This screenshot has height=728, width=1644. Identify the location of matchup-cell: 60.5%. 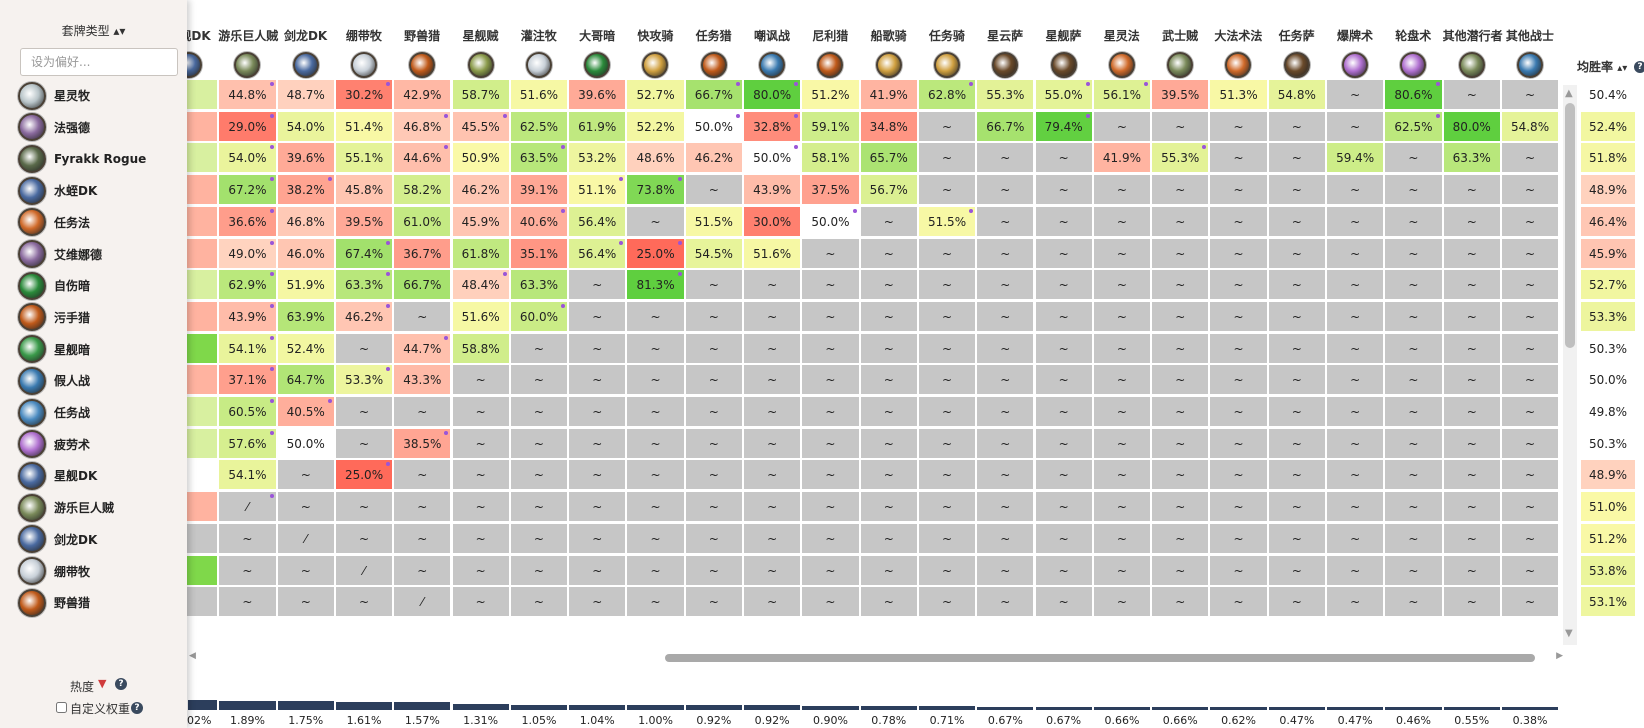
(247, 411).